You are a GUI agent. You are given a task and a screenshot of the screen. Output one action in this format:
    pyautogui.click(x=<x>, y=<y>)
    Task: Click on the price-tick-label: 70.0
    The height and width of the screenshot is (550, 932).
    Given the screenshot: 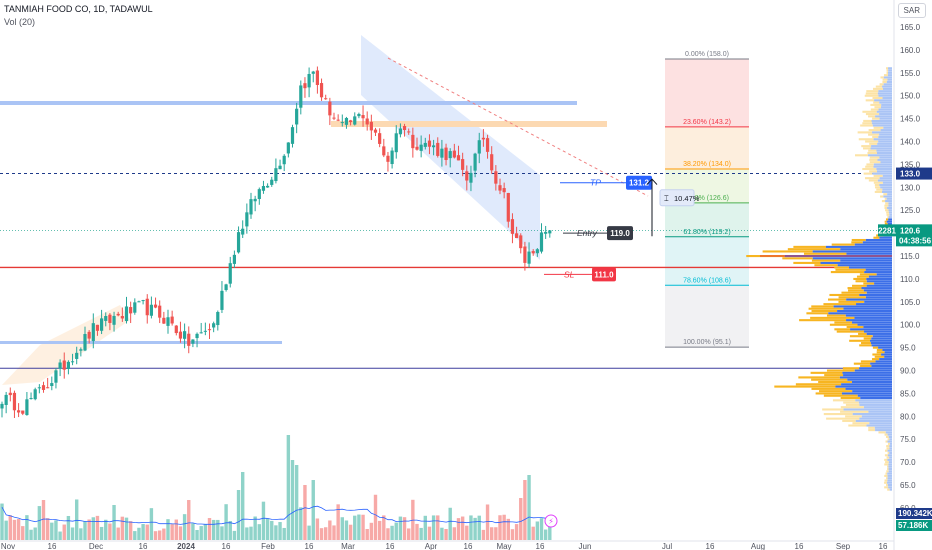 What is the action you would take?
    pyautogui.click(x=908, y=462)
    